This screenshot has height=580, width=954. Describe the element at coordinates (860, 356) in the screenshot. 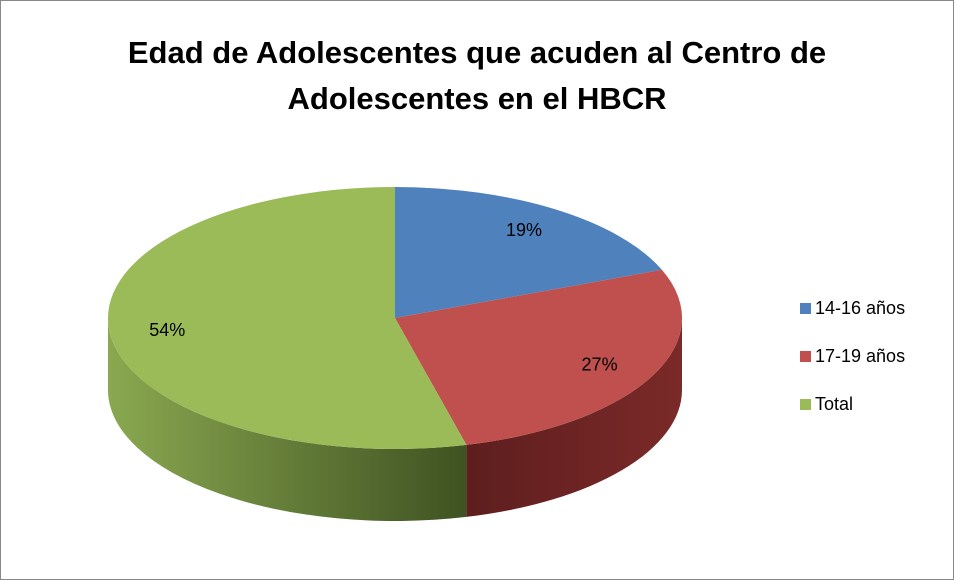

I see `legend-label: 17-19 años` at that location.